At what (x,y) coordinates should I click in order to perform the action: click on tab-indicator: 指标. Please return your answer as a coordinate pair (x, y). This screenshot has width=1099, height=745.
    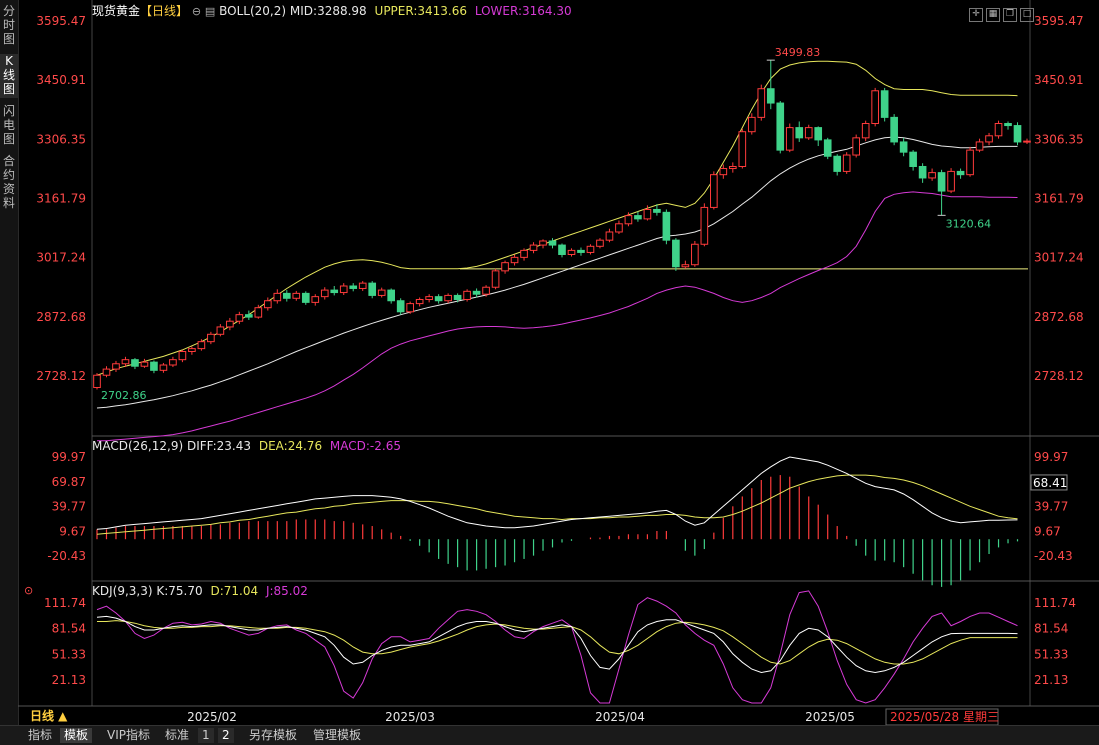
    Looking at the image, I should click on (40, 735).